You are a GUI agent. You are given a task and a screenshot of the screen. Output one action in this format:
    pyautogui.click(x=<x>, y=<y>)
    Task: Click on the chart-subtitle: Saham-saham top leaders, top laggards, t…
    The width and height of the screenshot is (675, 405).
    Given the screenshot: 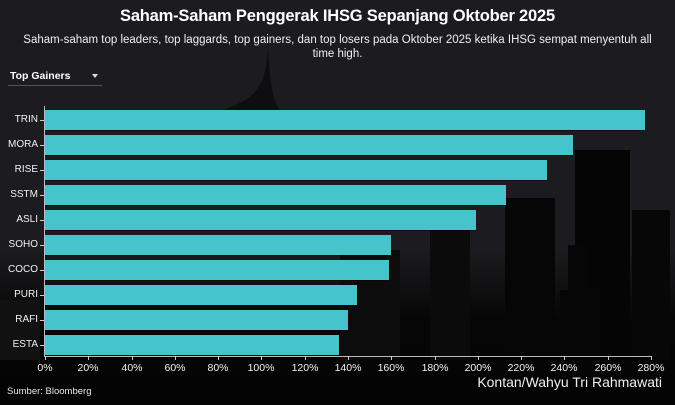 What is the action you would take?
    pyautogui.click(x=337, y=47)
    